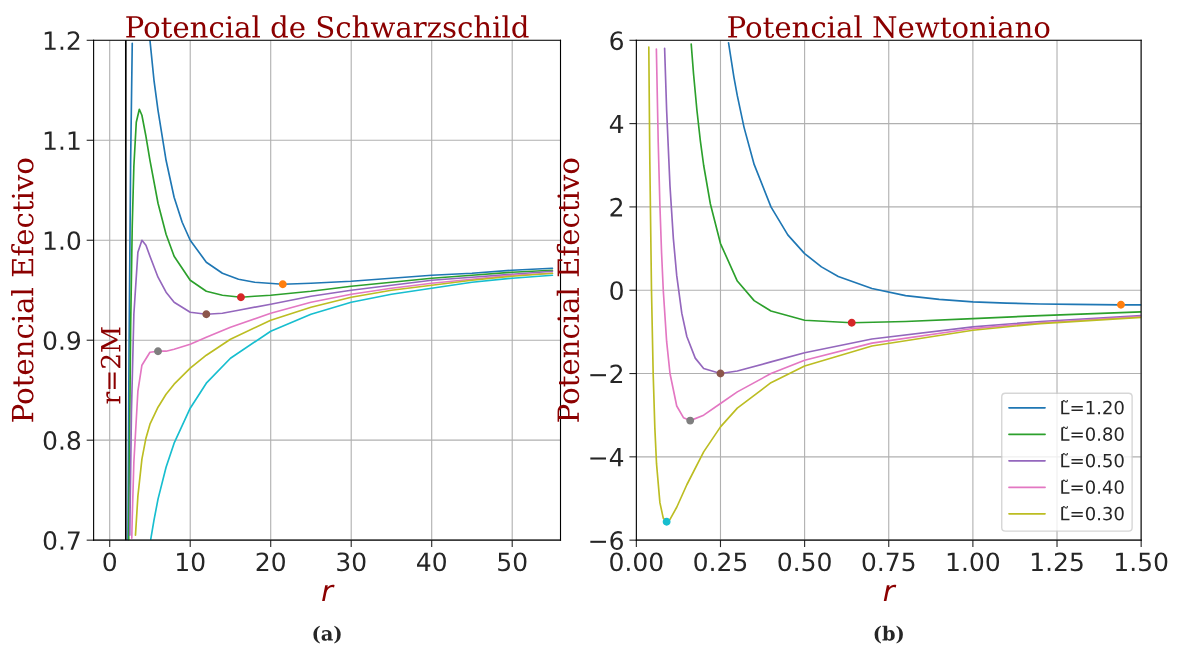 The image size is (1185, 650). Describe the element at coordinates (270, 562) in the screenshot. I see `x-tick-label: 20` at that location.